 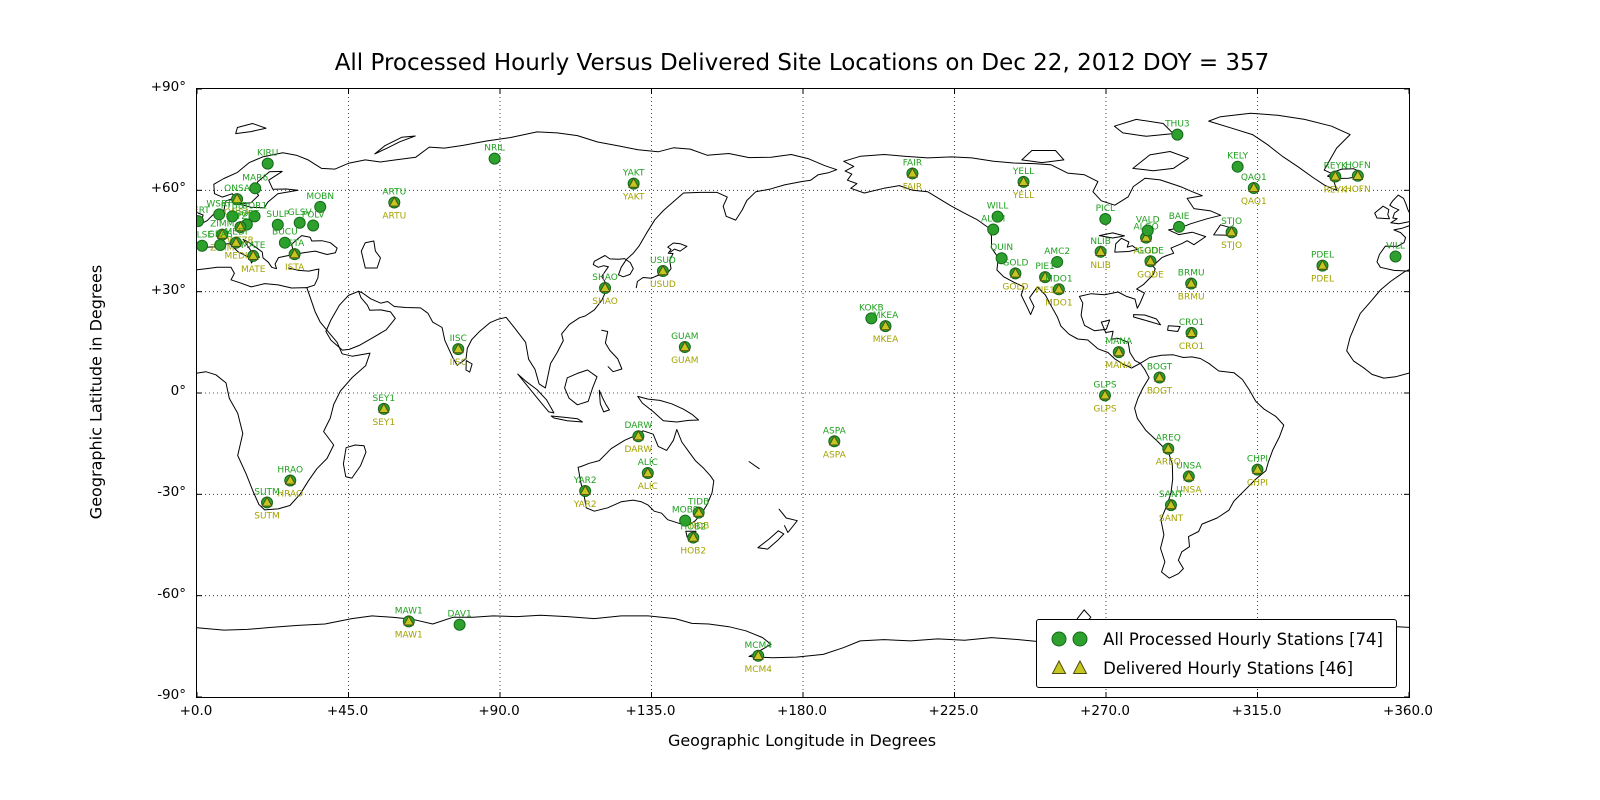 What do you see at coordinates (758, 646) in the screenshot?
I see `station-label-processed: MCM4` at bounding box center [758, 646].